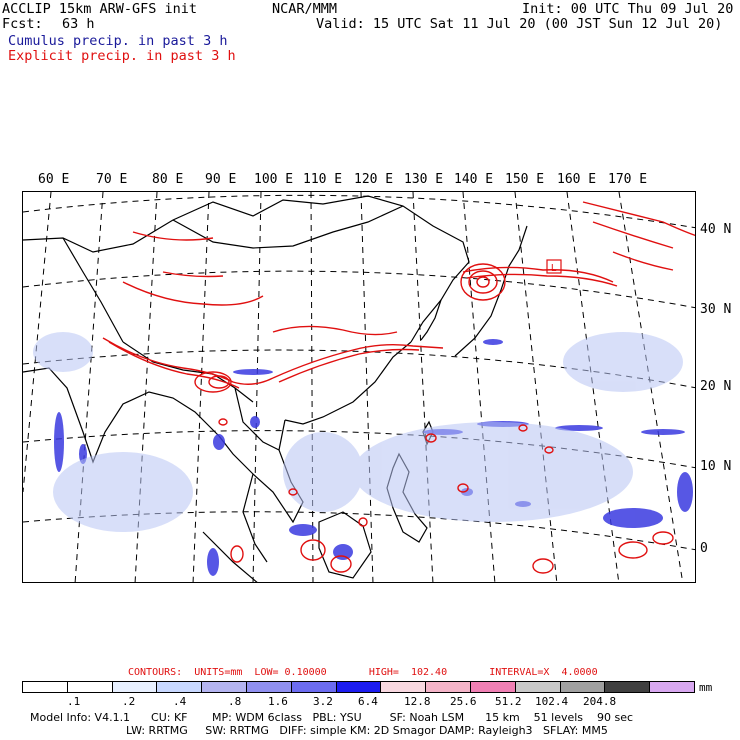  I want to click on coast-korea, so click(431, 320).